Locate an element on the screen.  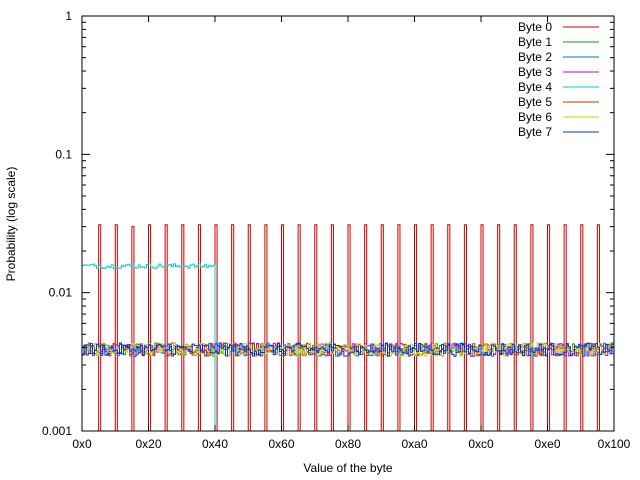
x-tick-label: 0xe0 is located at coordinates (547, 444).